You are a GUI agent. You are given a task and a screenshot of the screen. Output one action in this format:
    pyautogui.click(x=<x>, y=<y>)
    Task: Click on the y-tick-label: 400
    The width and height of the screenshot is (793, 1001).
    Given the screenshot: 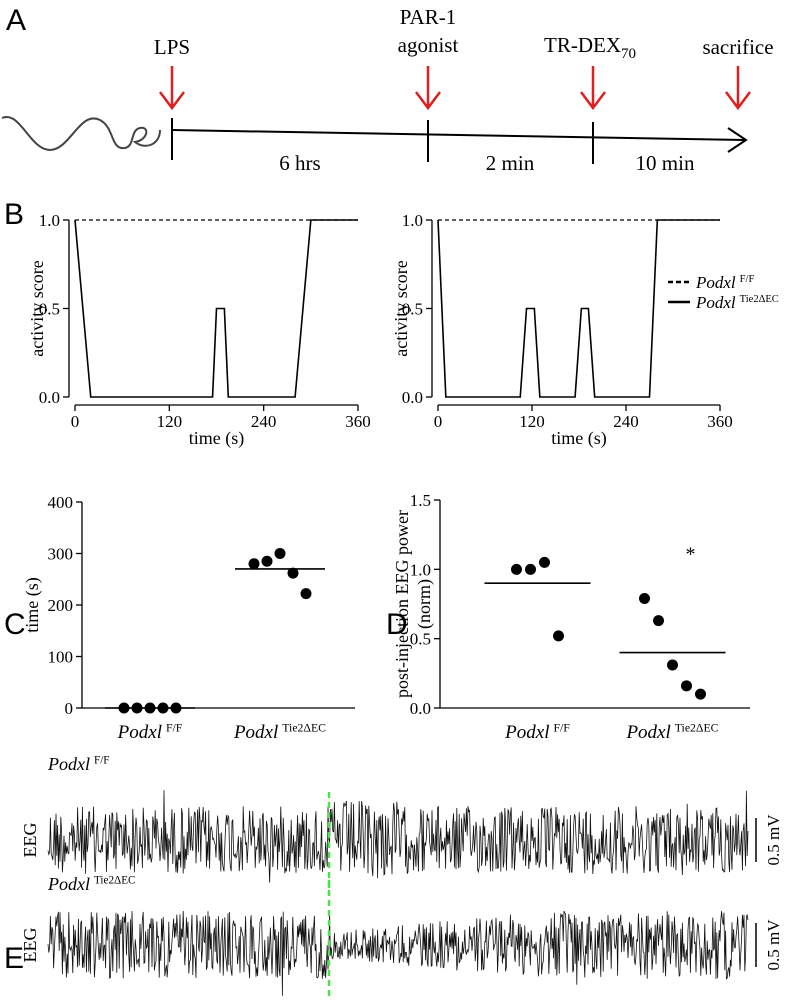 What is the action you would take?
    pyautogui.click(x=61, y=502)
    